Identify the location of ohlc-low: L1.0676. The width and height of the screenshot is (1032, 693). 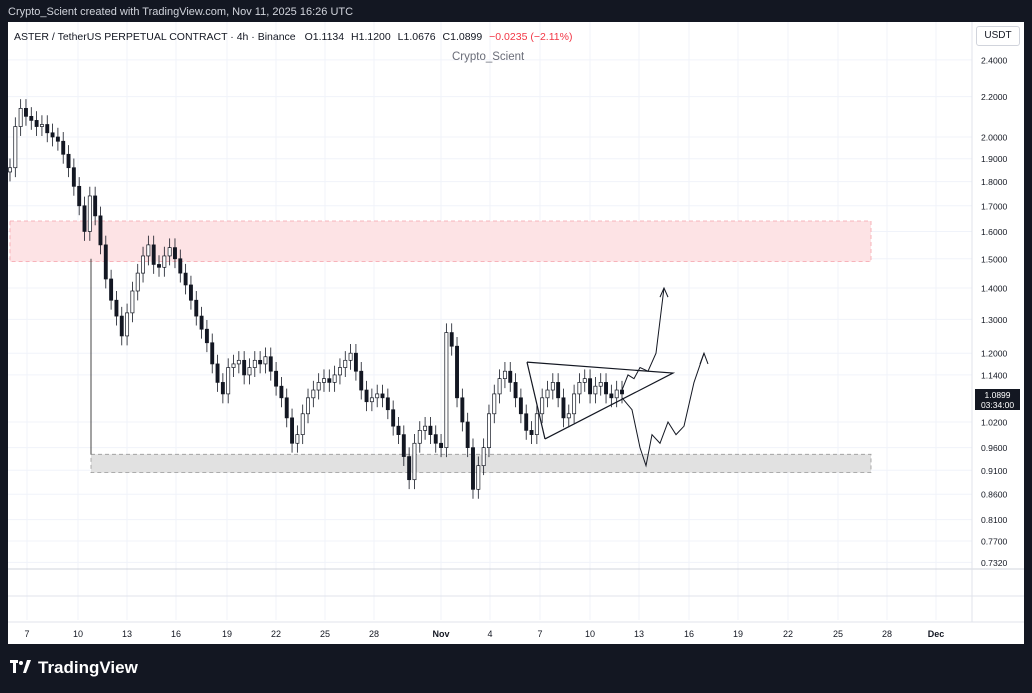
(416, 37).